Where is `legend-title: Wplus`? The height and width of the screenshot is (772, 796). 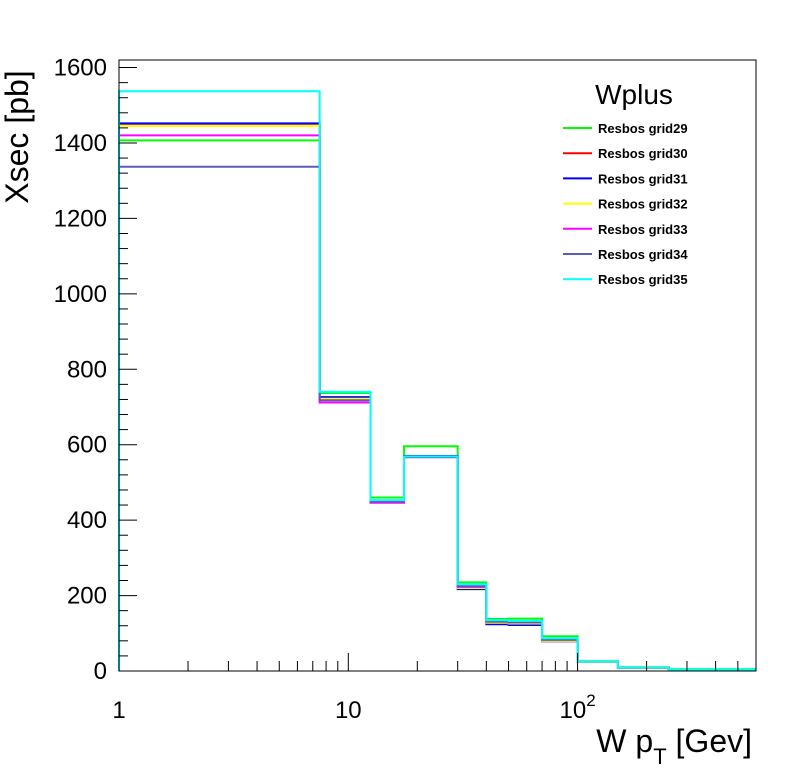 legend-title: Wplus is located at coordinates (634, 94).